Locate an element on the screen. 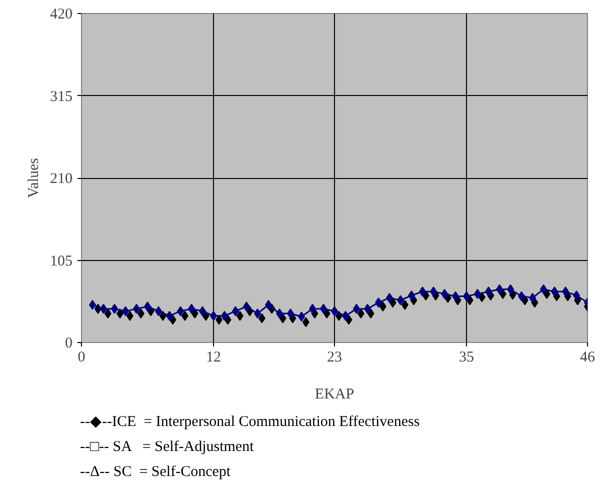 The height and width of the screenshot is (501, 600). x-tick-label: 46 is located at coordinates (588, 358).